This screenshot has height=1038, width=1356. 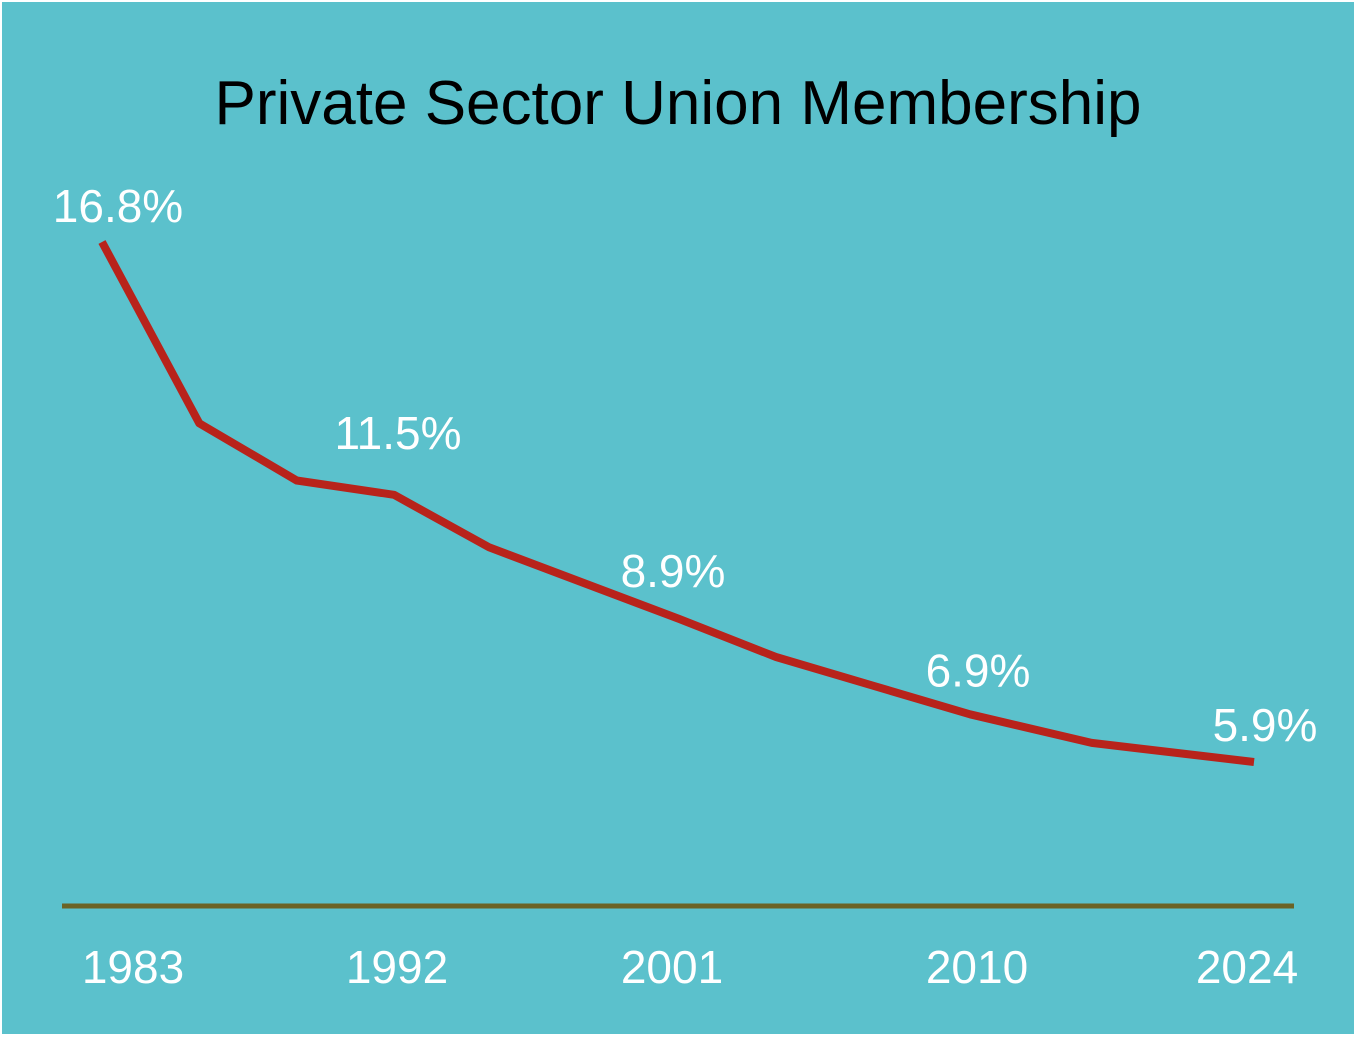 I want to click on x-tick-label: 2010, so click(x=977, y=967).